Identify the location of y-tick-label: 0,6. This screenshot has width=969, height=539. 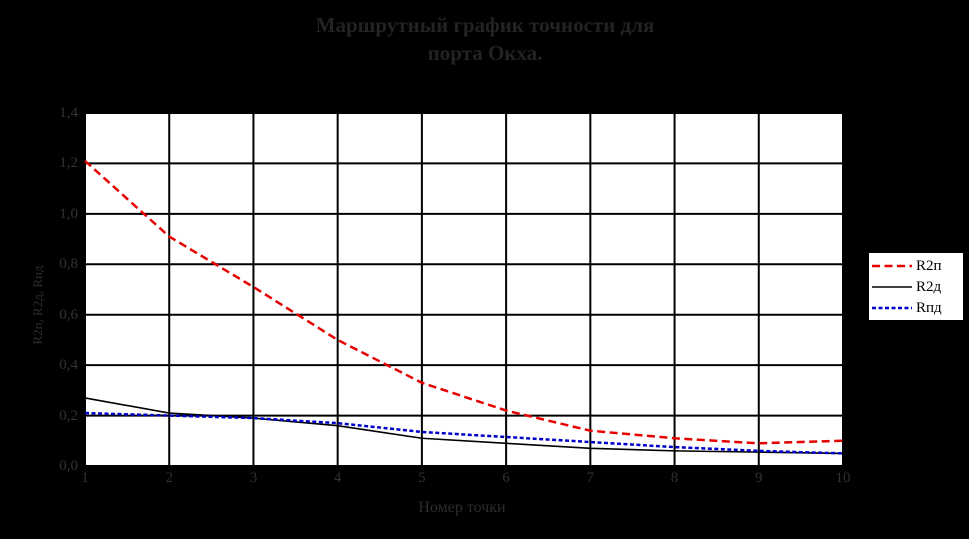
(68, 314).